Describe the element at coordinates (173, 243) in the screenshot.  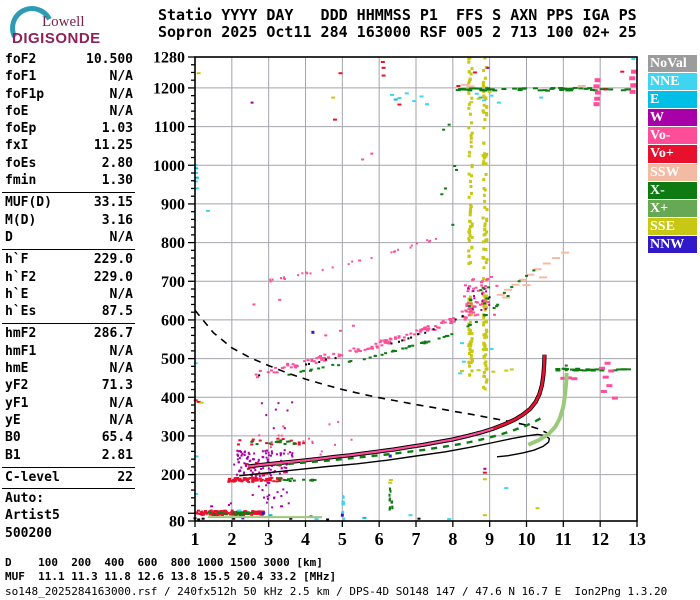
I see `y-tick-label: 800` at that location.